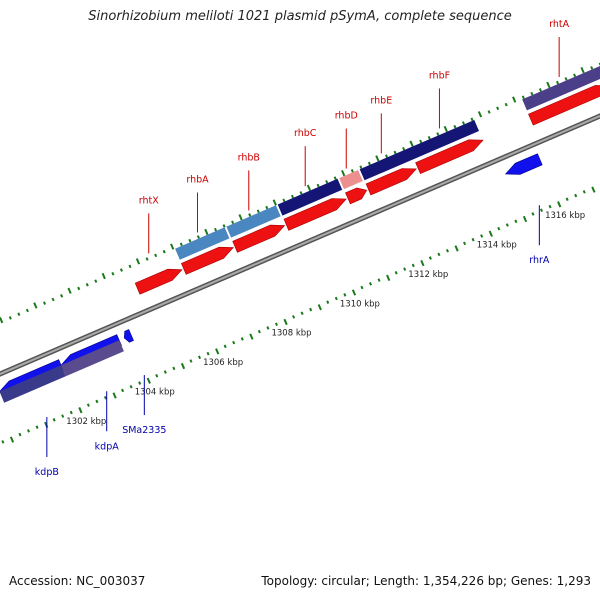  Describe the element at coordinates (128, 336) in the screenshot. I see `gene-arrow-sma2335` at that location.